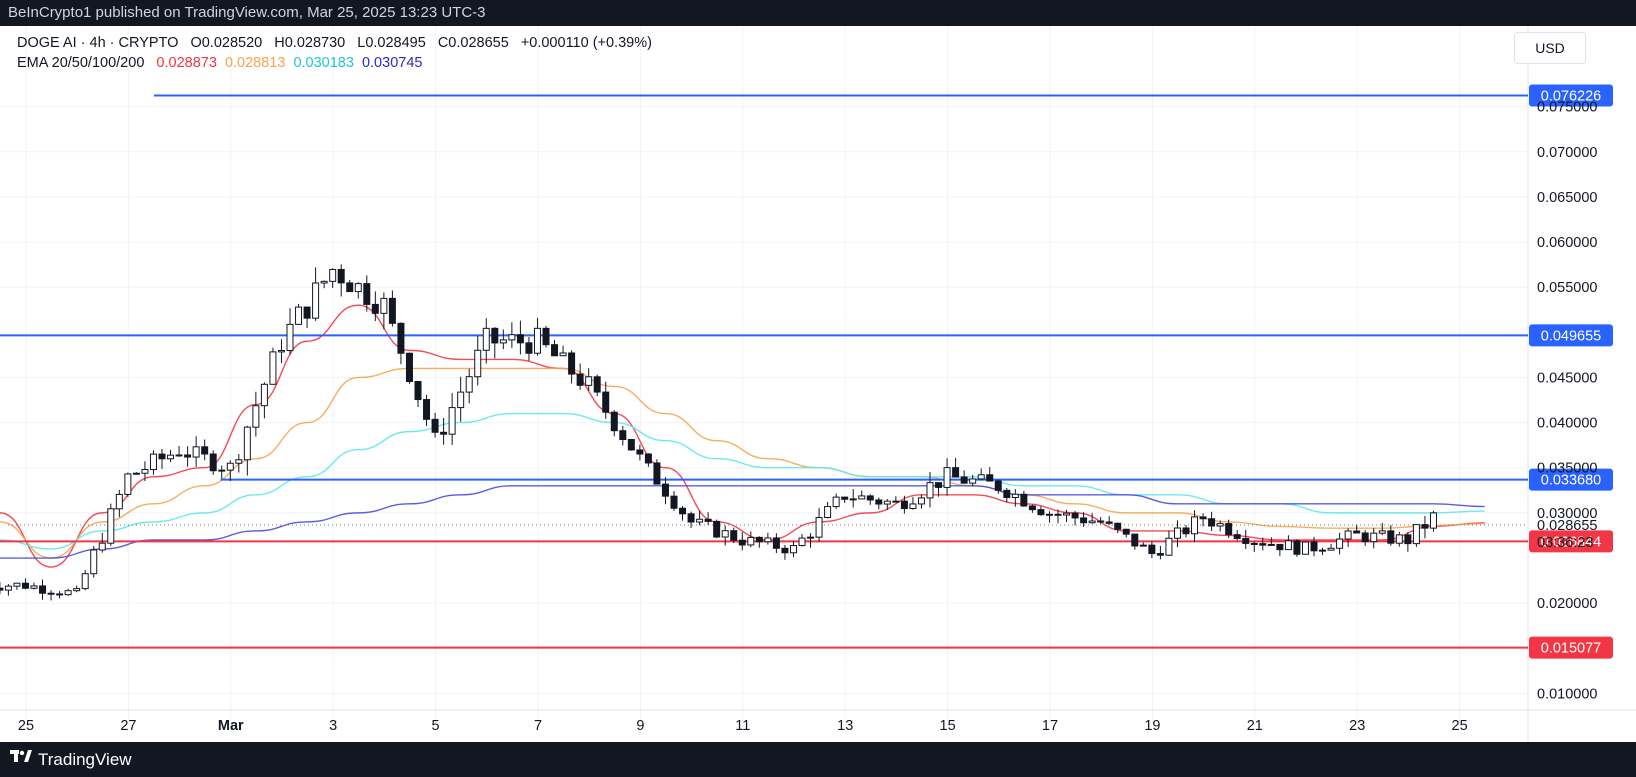 The width and height of the screenshot is (1636, 777). Describe the element at coordinates (743, 726) in the screenshot. I see `time-axis: 25 27 Mar 3 5 7 9 11 13 15 17 19 21 23 25` at that location.